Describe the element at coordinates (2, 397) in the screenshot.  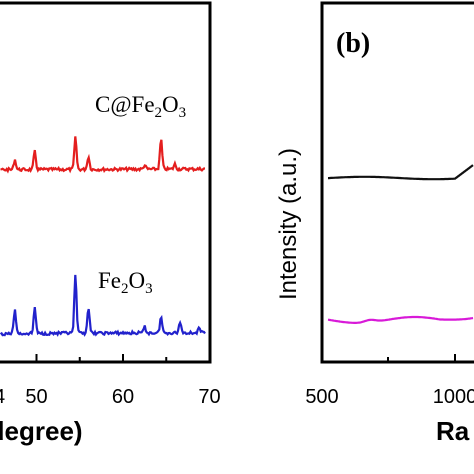
I see `x-tick-label-partial: 4` at that location.